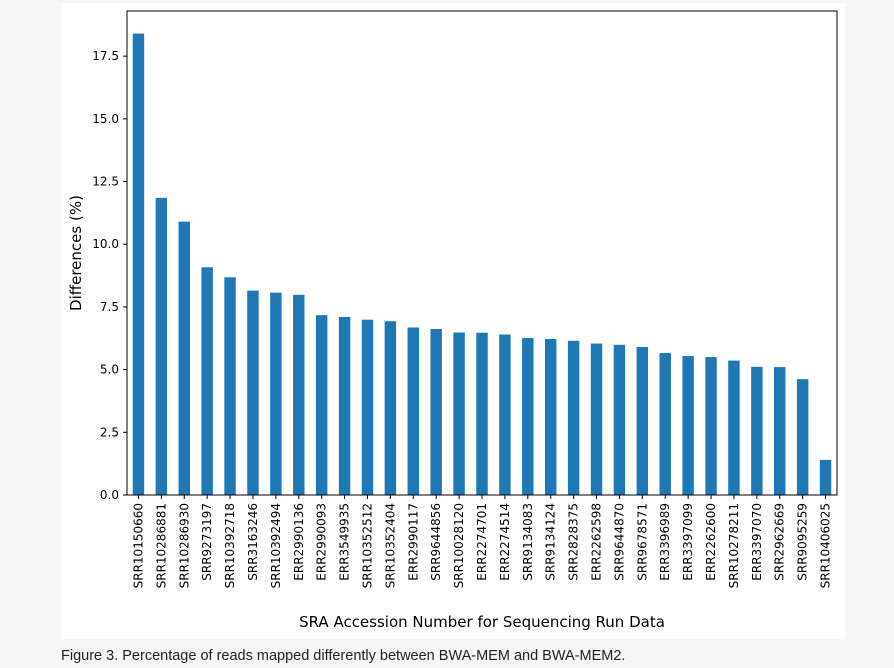 The width and height of the screenshot is (894, 668). Describe the element at coordinates (207, 381) in the screenshot. I see `bar-SRR9273197` at that location.